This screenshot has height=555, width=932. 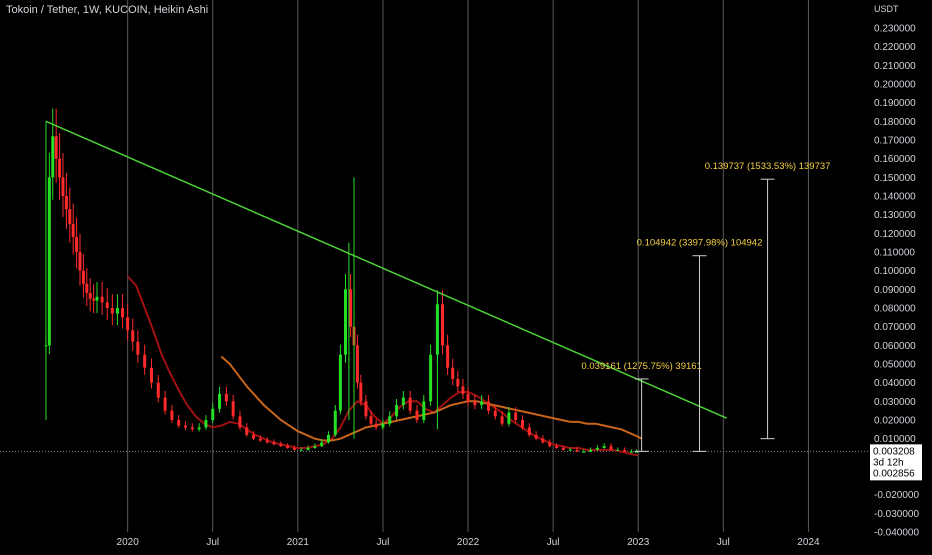 I want to click on y-tick-label: 0.070000, so click(x=895, y=327).